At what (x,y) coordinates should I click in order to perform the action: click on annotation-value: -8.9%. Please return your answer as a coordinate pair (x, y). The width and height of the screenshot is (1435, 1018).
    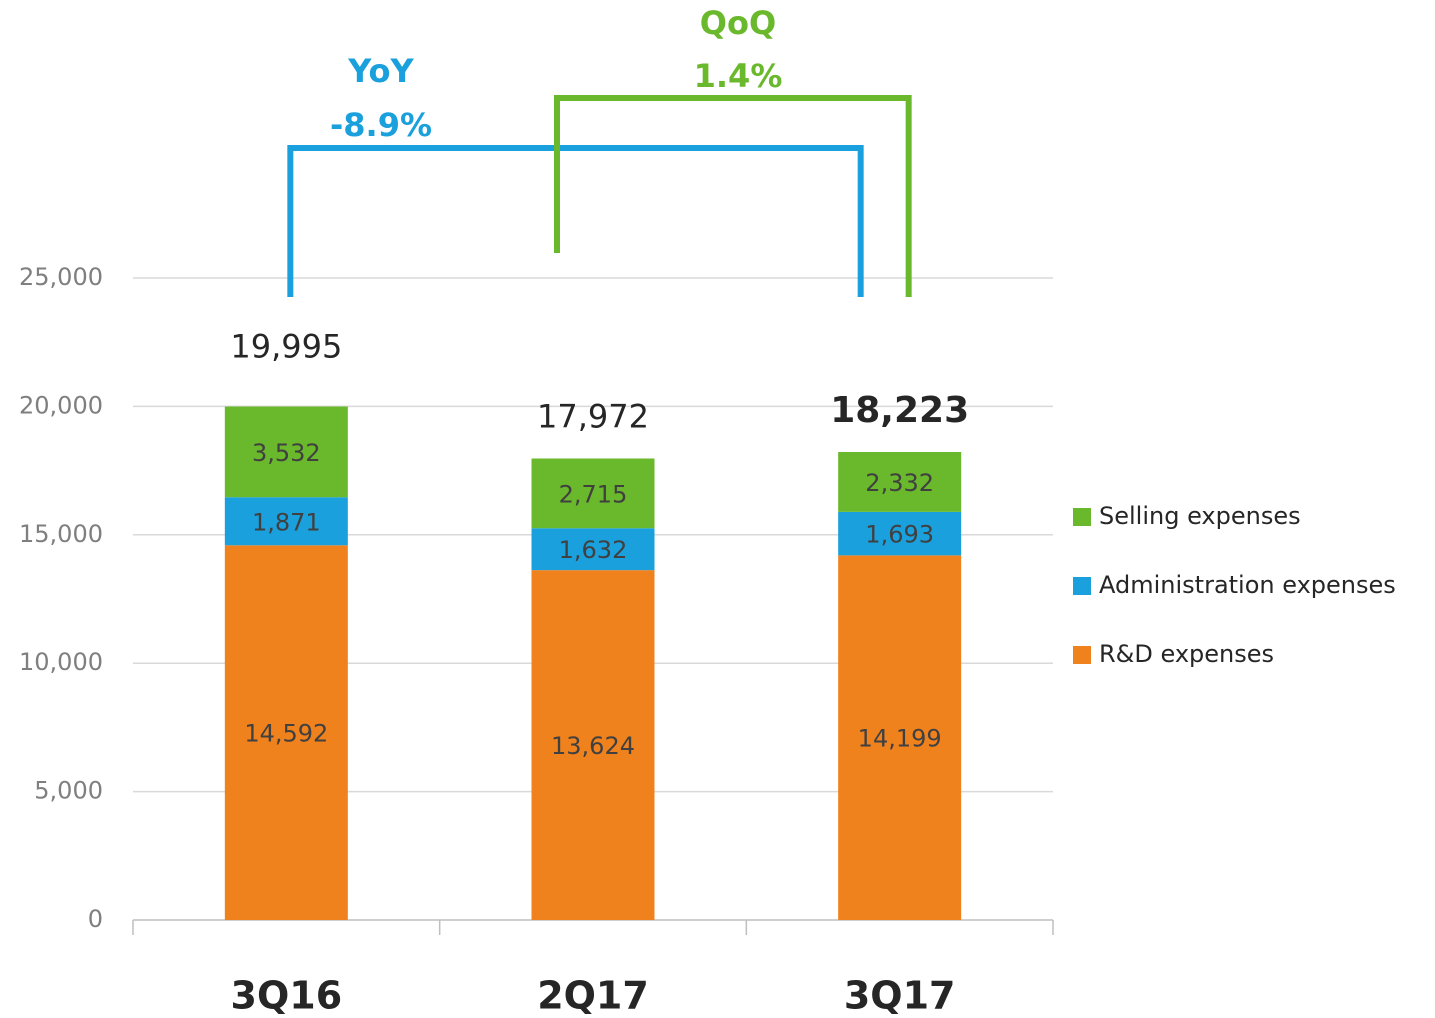
    Looking at the image, I should click on (381, 125).